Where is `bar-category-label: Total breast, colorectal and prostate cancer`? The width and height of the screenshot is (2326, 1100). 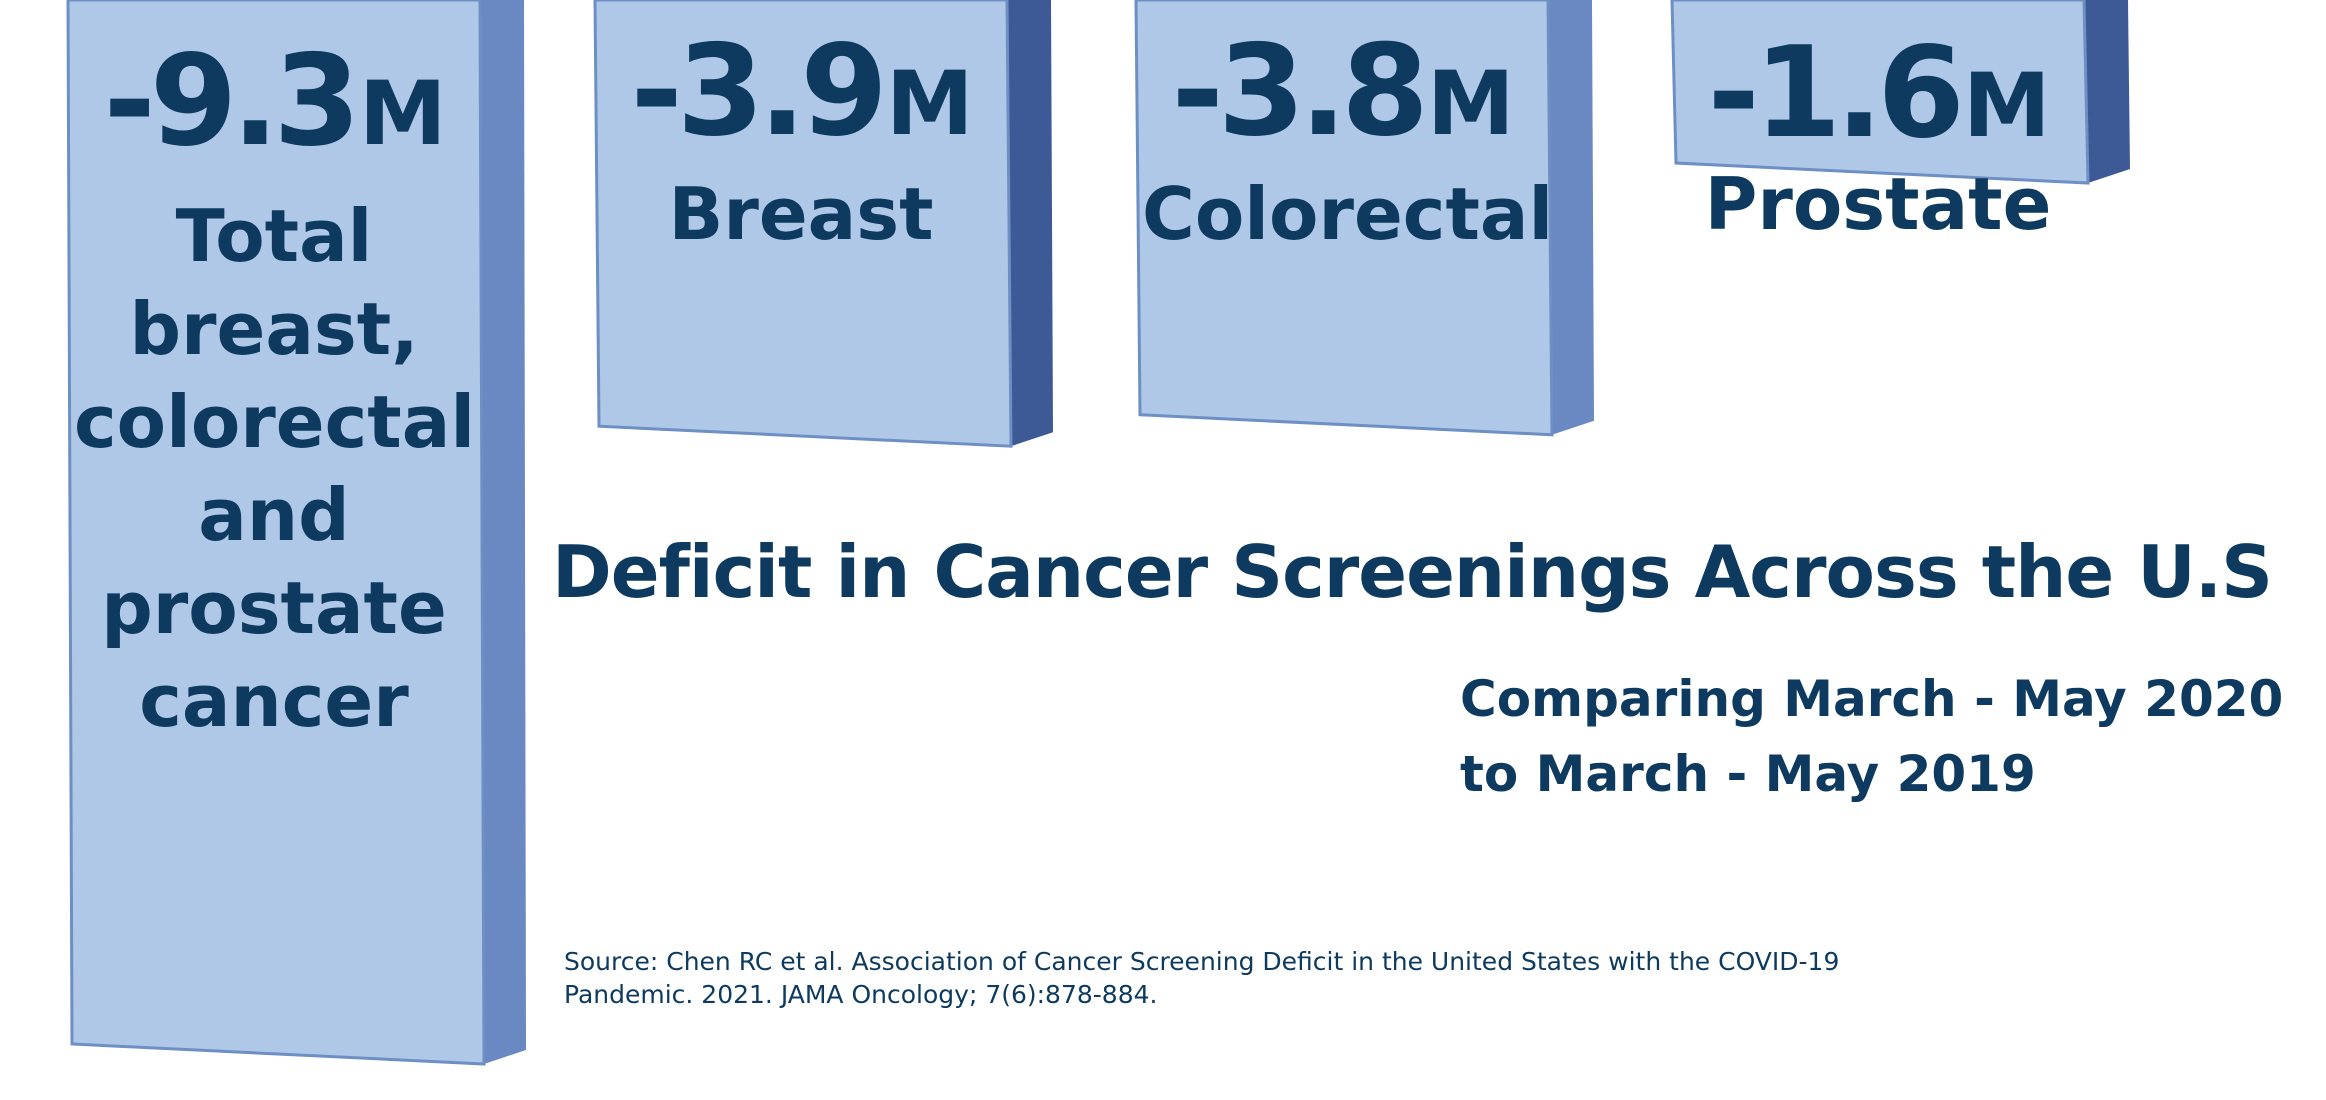
bar-category-label: Total breast, colorectal and prostate cancer is located at coordinates (274, 469).